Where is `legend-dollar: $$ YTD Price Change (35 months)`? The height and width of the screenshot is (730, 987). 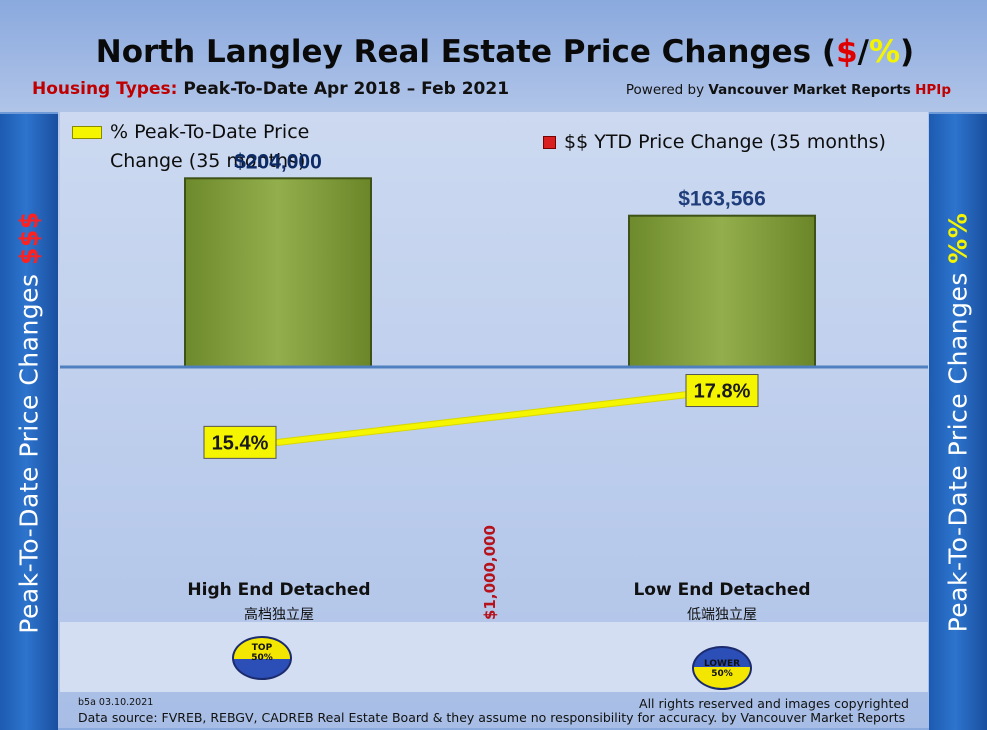
legend-dollar: $$ YTD Price Change (35 months) is located at coordinates (714, 142).